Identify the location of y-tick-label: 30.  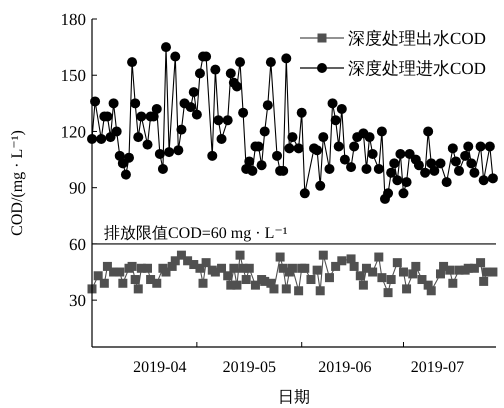
(77, 300).